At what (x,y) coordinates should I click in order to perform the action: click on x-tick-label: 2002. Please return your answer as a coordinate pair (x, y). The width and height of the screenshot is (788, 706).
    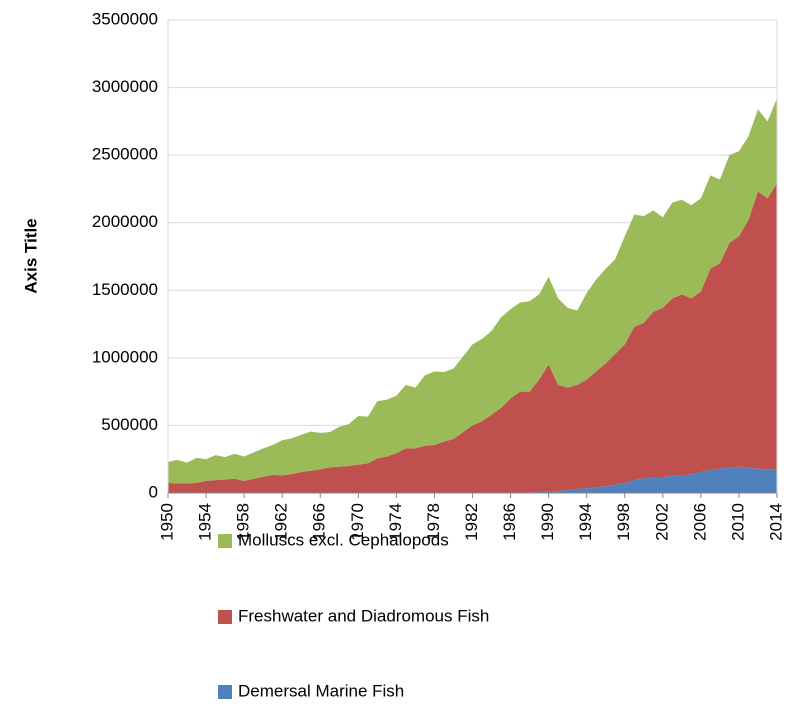
    Looking at the image, I should click on (661, 522).